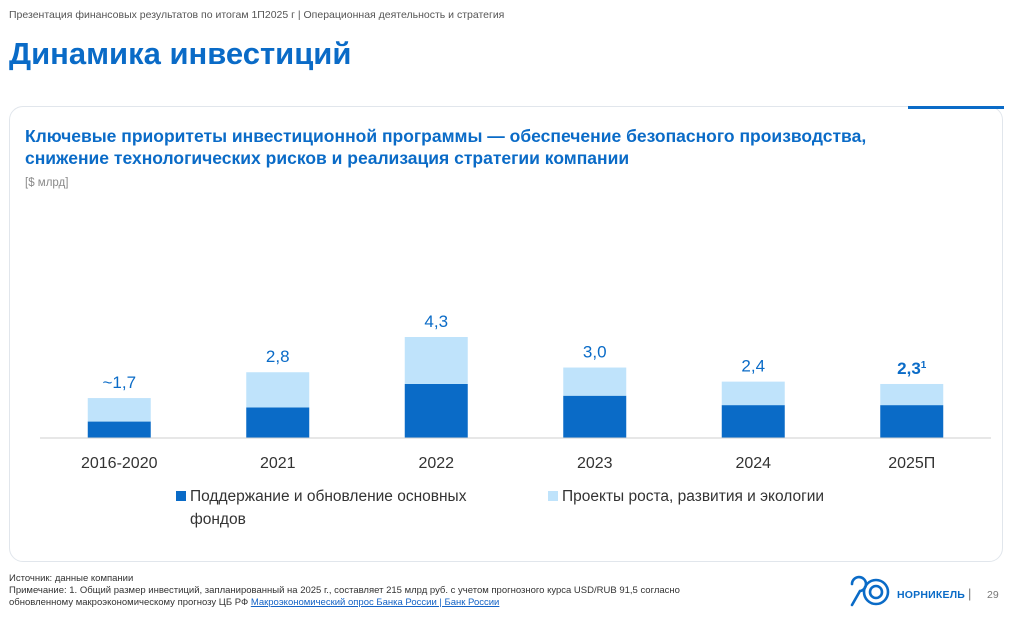 This screenshot has height=622, width=1024. I want to click on category-label-5: 2025П, so click(911, 463).